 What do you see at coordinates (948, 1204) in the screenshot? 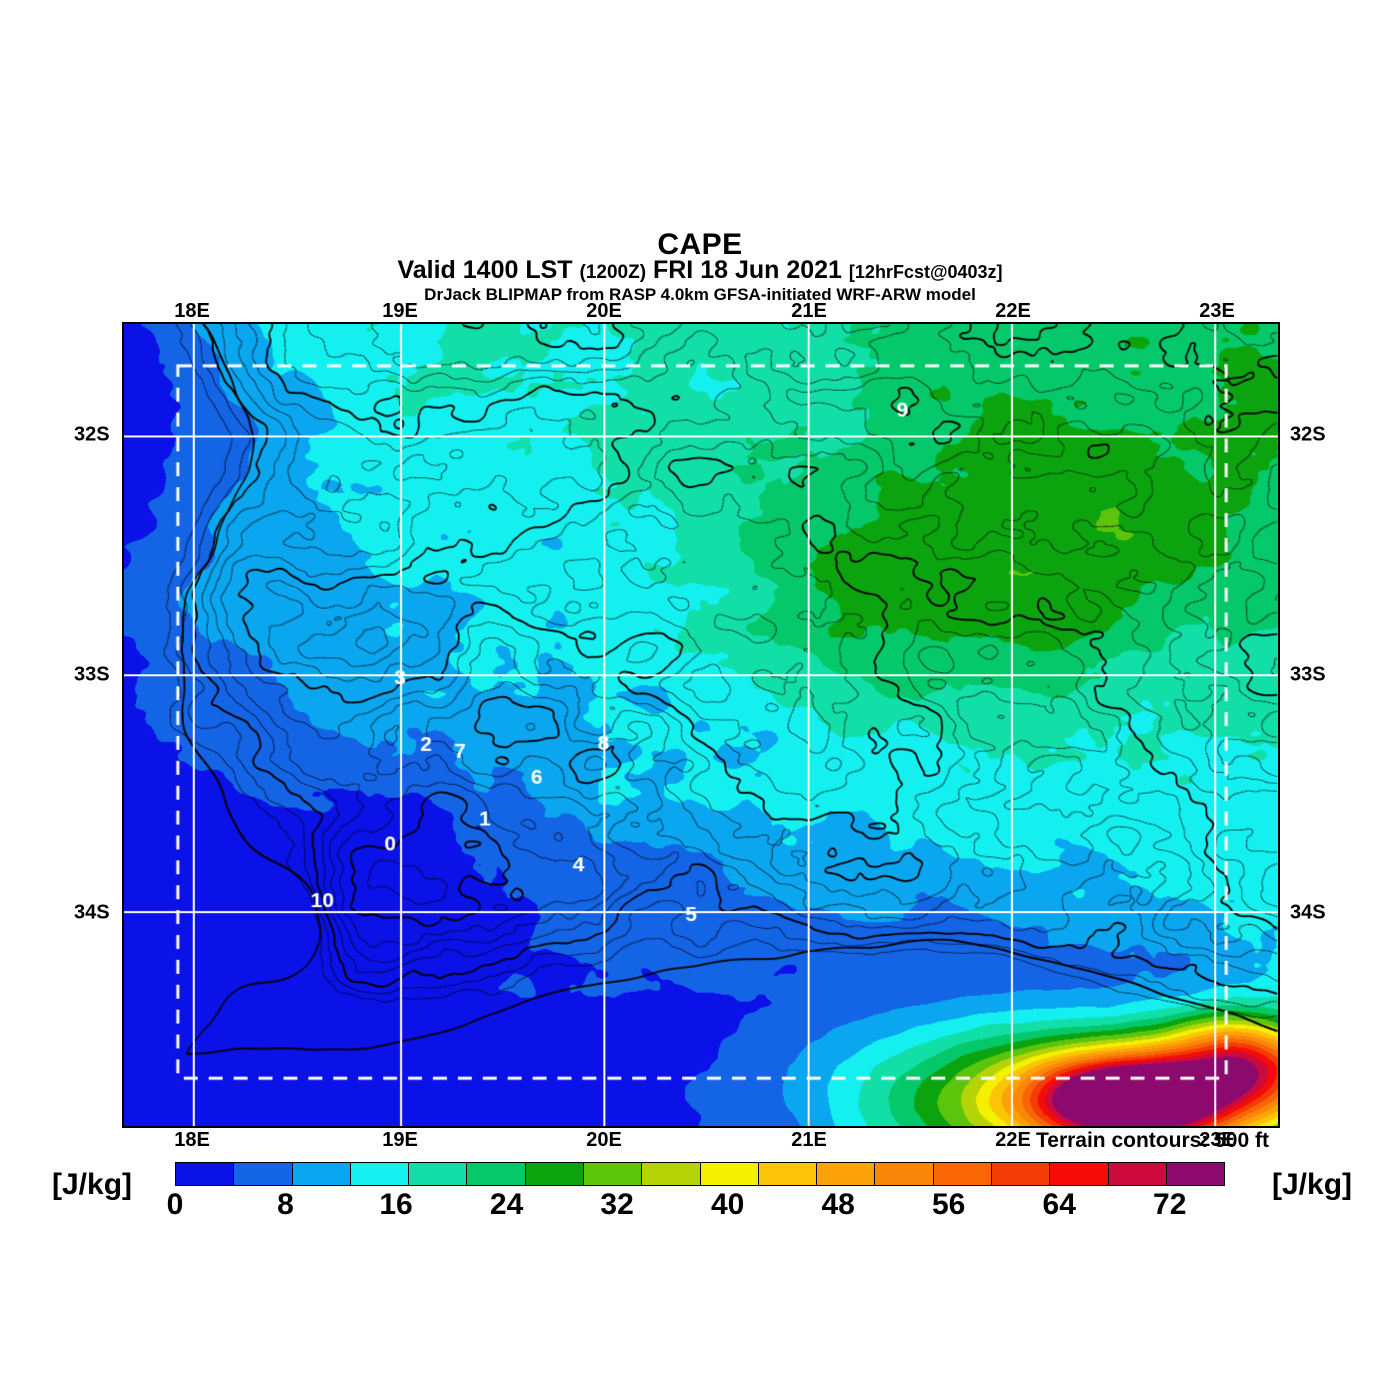
I see `colorbar-tick-56: 56` at bounding box center [948, 1204].